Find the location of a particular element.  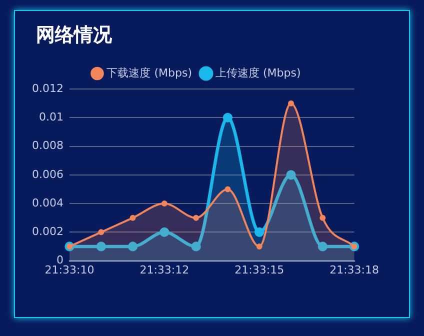

x-tick-label: 21:33:12 is located at coordinates (165, 269).